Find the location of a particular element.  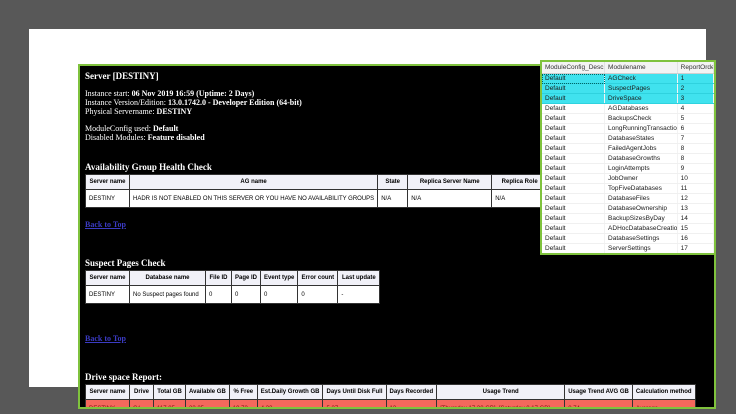

grid-row: Default ServerSettings 17 is located at coordinates (628, 248).